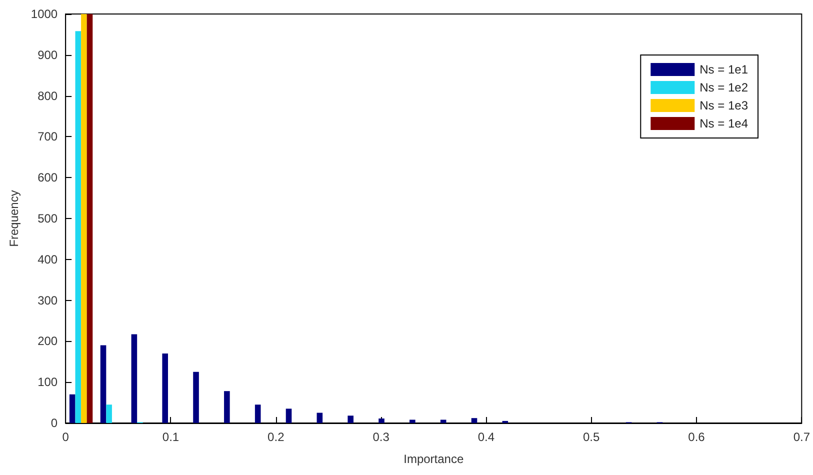  I want to click on y-tick-label: 200, so click(48, 341).